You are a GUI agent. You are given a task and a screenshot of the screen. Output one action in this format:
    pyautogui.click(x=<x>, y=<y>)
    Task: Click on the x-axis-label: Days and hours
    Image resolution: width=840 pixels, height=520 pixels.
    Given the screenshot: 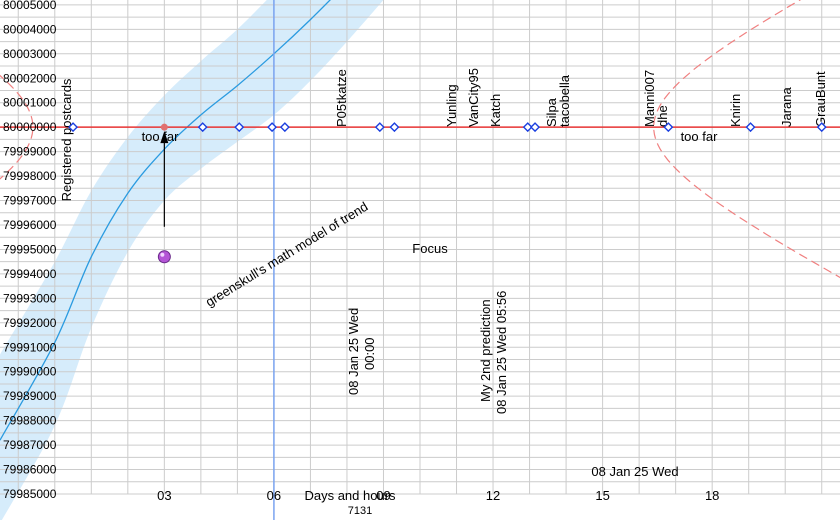 What is the action you would take?
    pyautogui.click(x=350, y=495)
    